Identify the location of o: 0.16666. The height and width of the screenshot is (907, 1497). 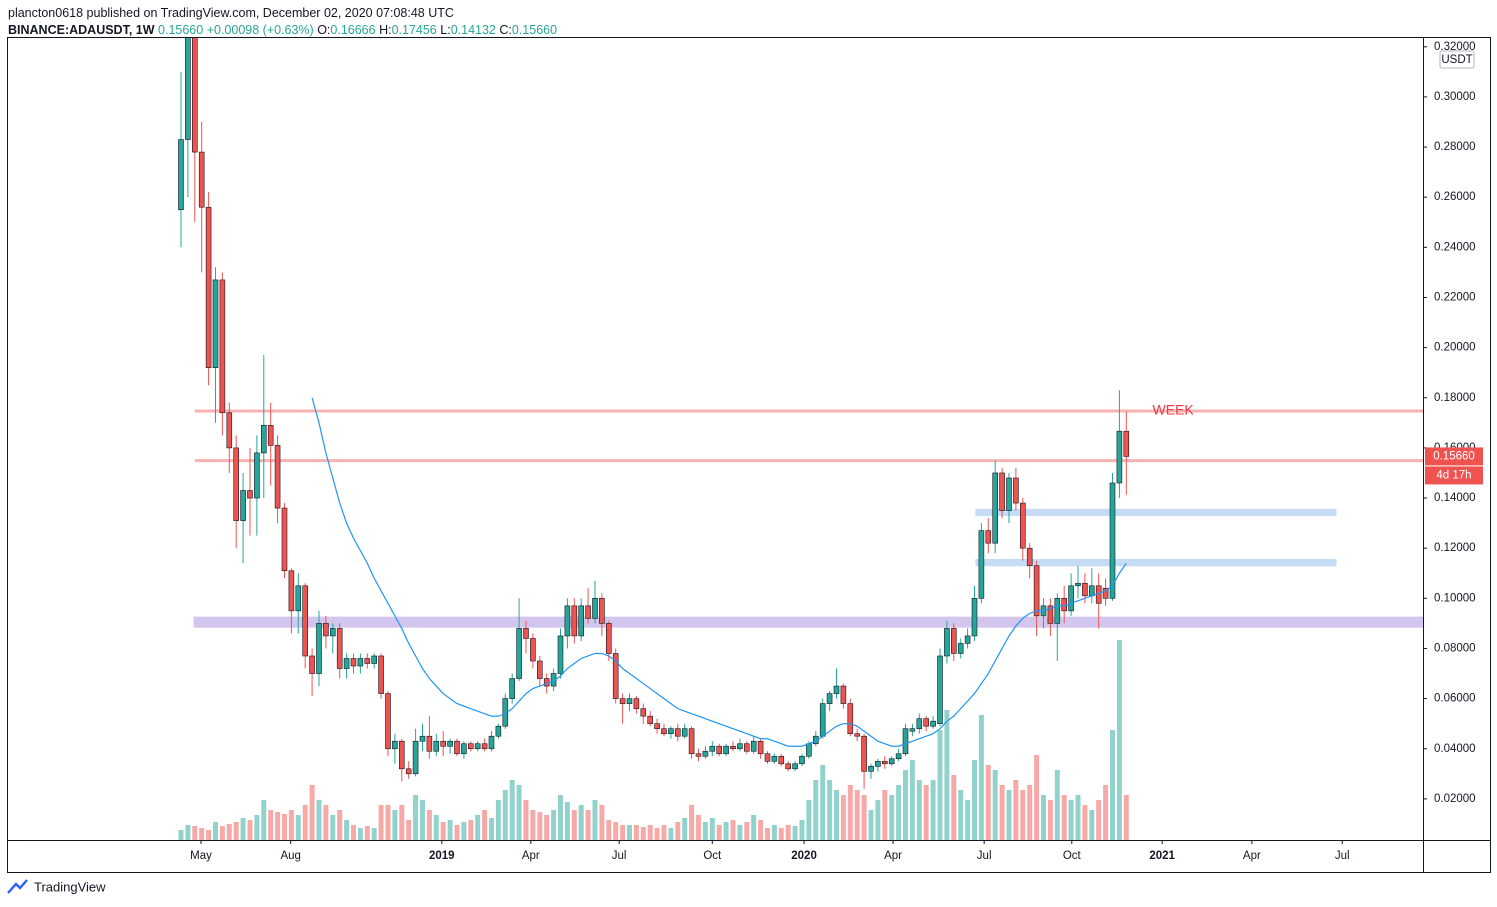
(353, 30).